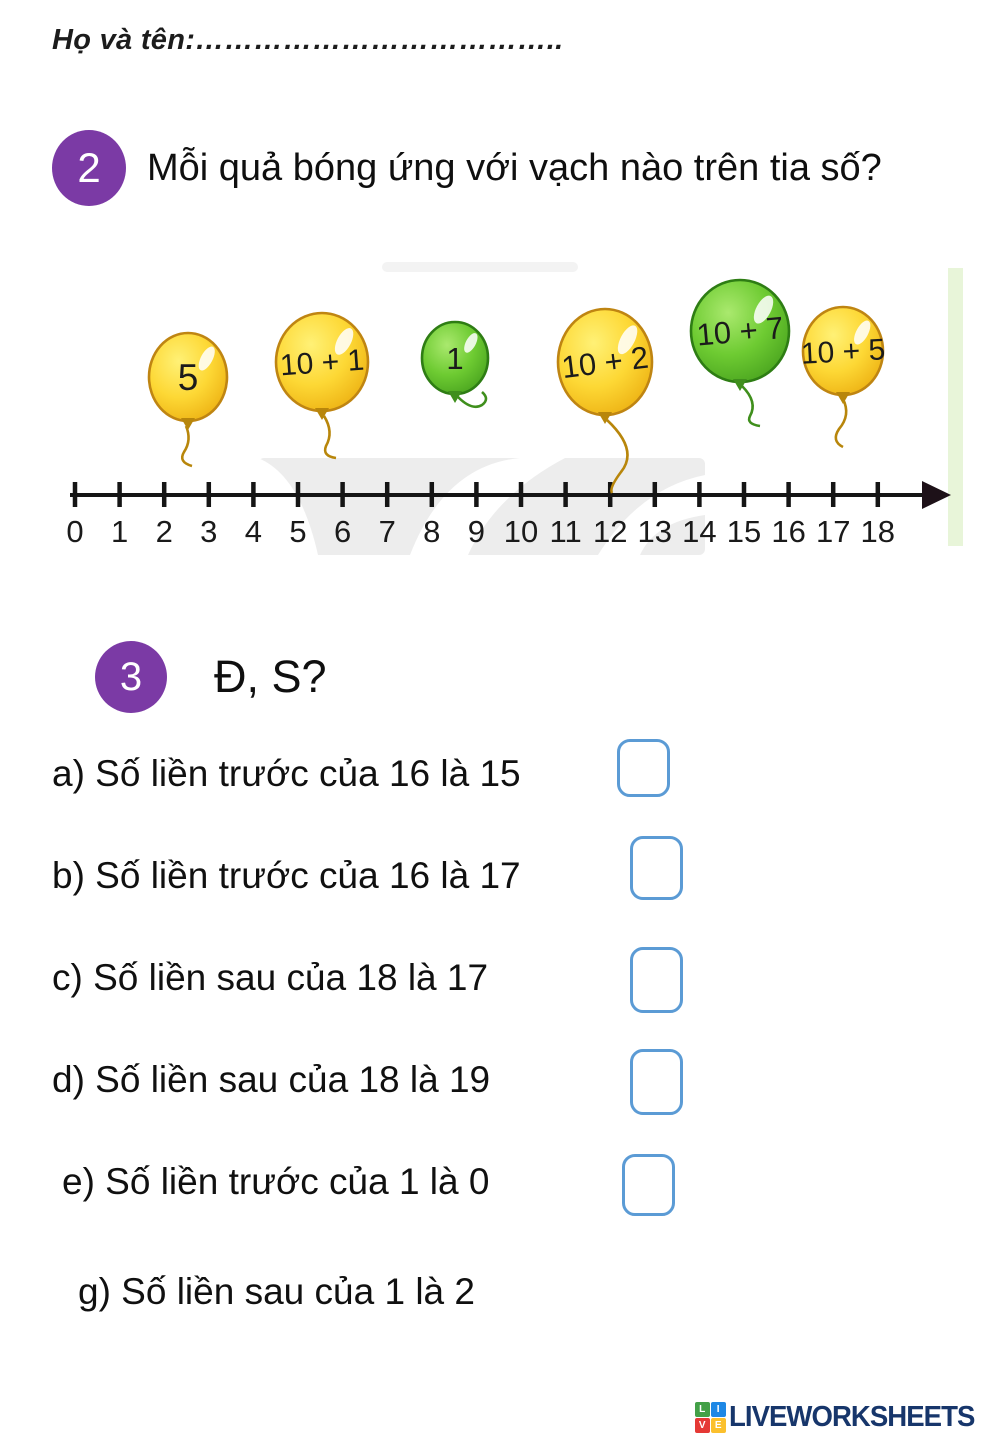  Describe the element at coordinates (718, 1409) in the screenshot. I see `logo-cell-i: I` at that location.